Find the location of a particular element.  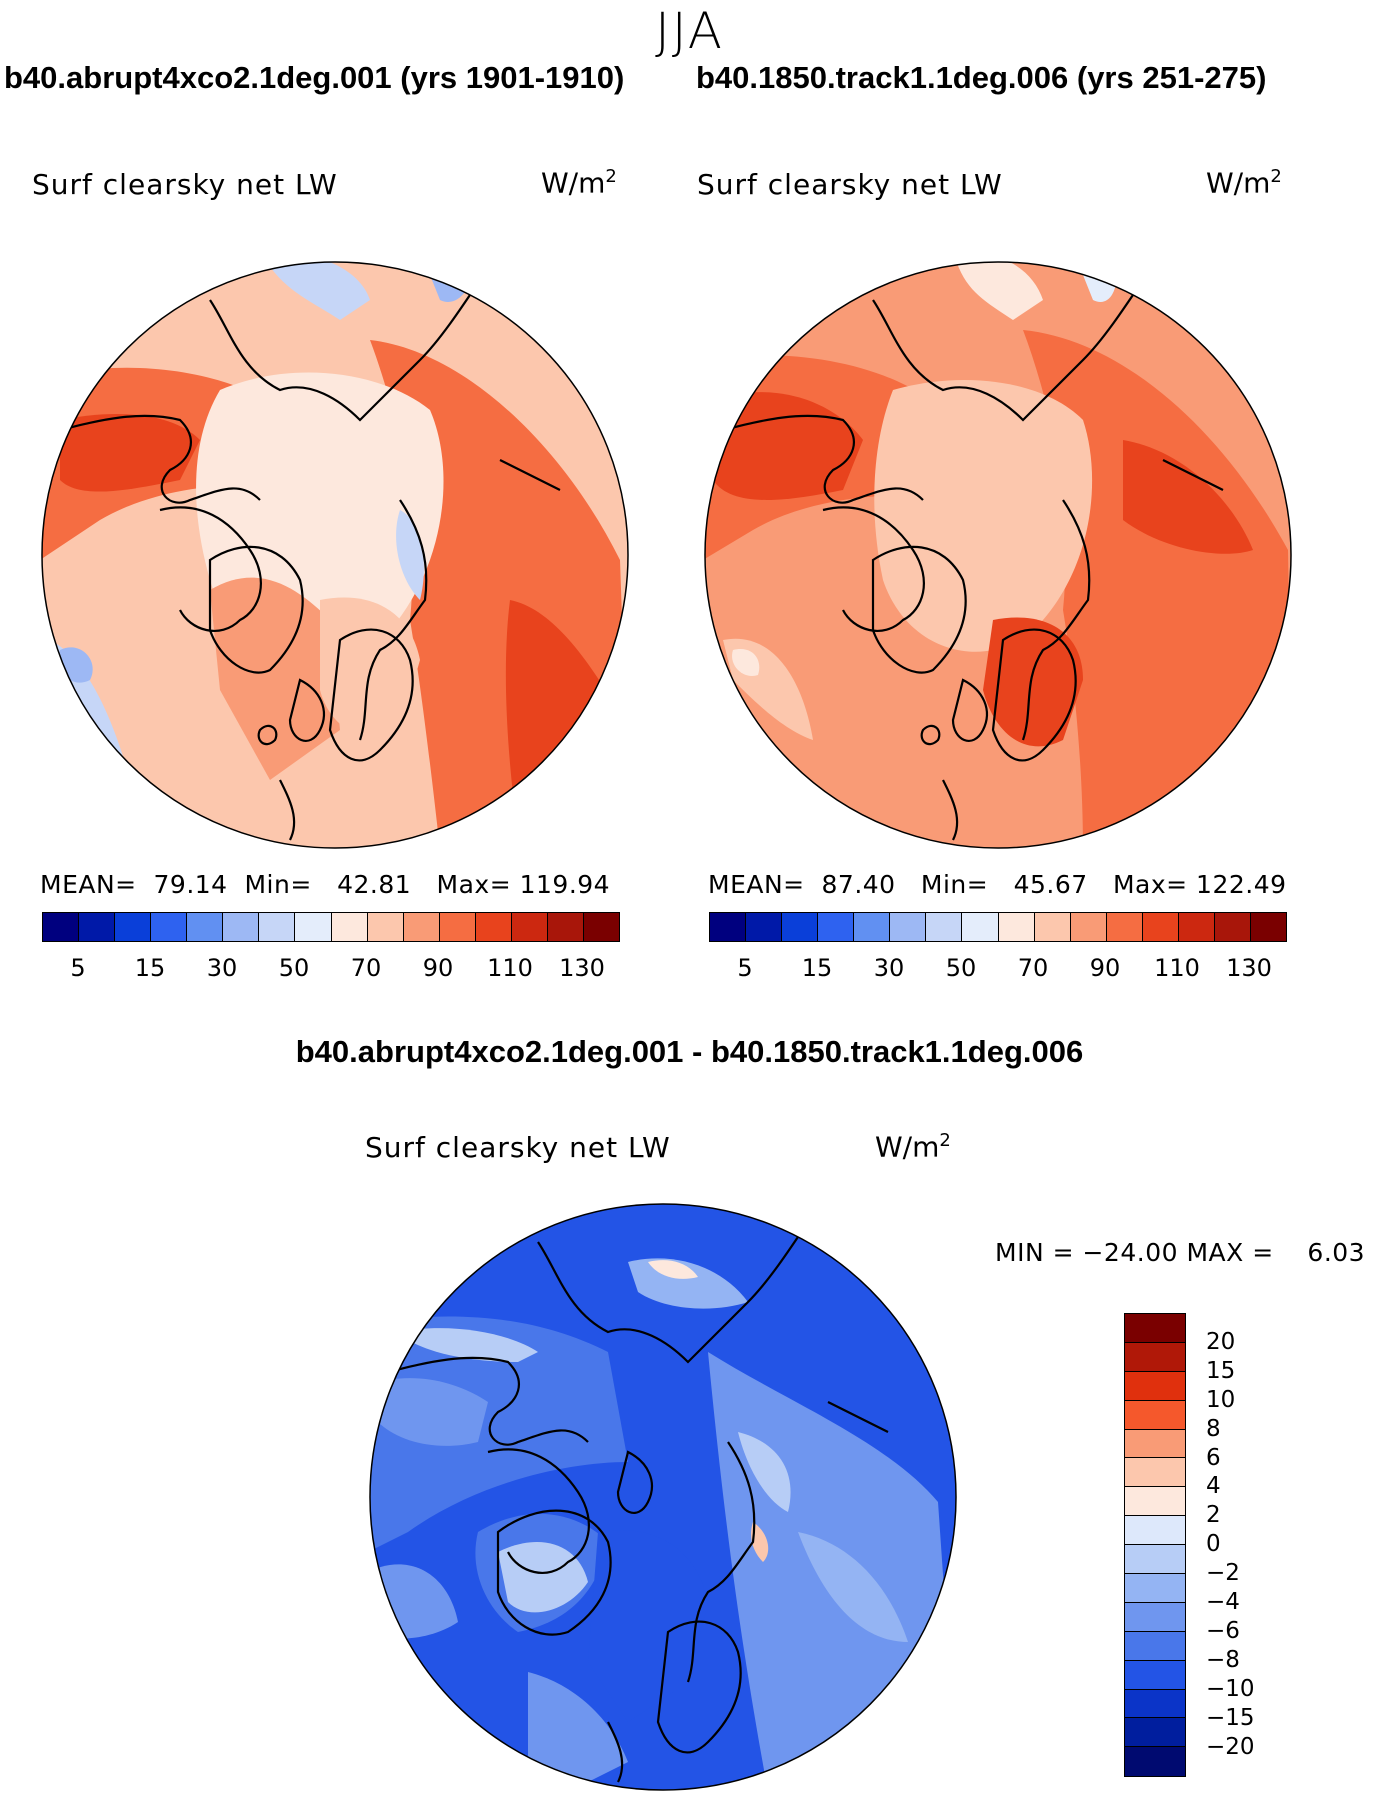

panel2-units: W/m2 is located at coordinates (1244, 183).